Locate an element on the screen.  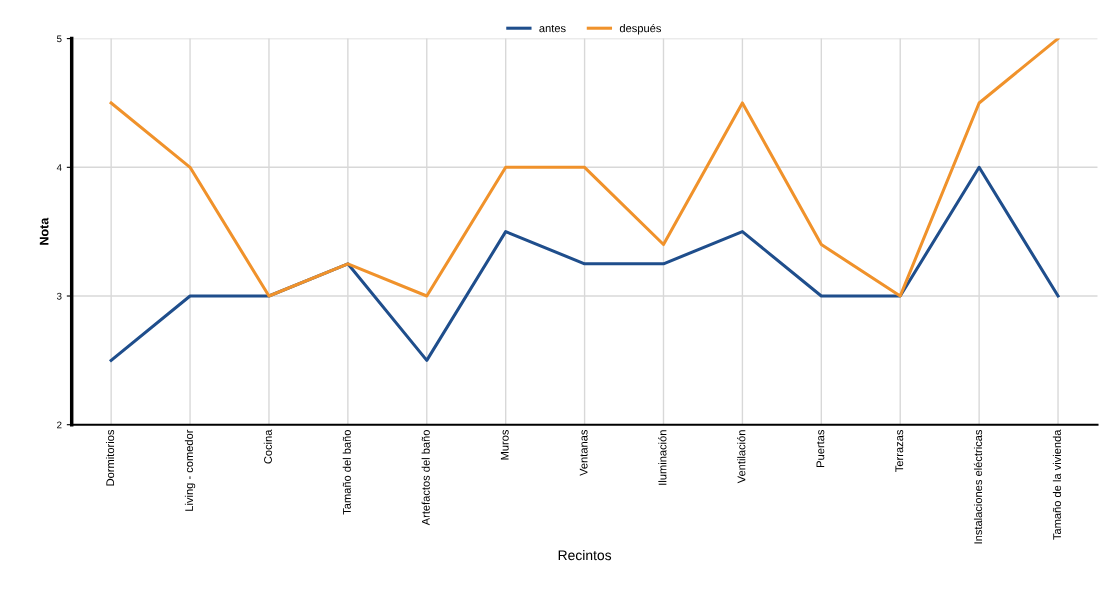
y-axis-title: Nota is located at coordinates (44, 231).